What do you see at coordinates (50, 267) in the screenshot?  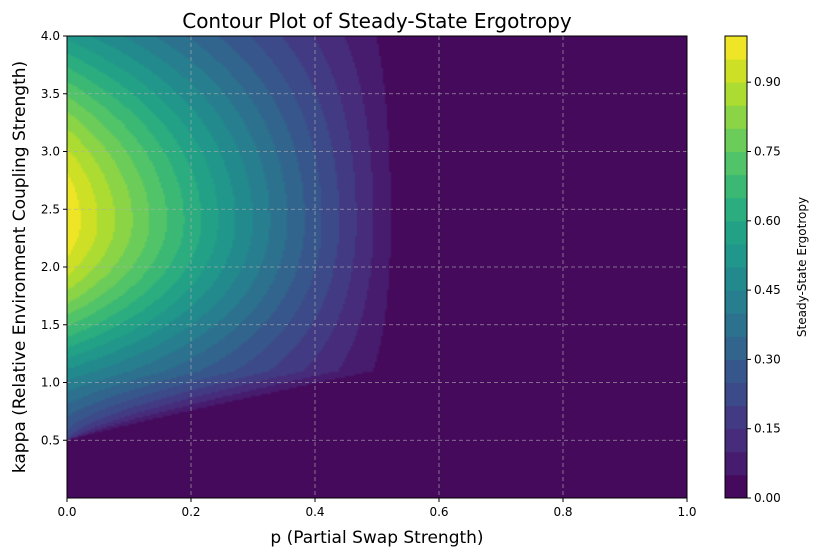 I see `y-tick-label: 2.0` at bounding box center [50, 267].